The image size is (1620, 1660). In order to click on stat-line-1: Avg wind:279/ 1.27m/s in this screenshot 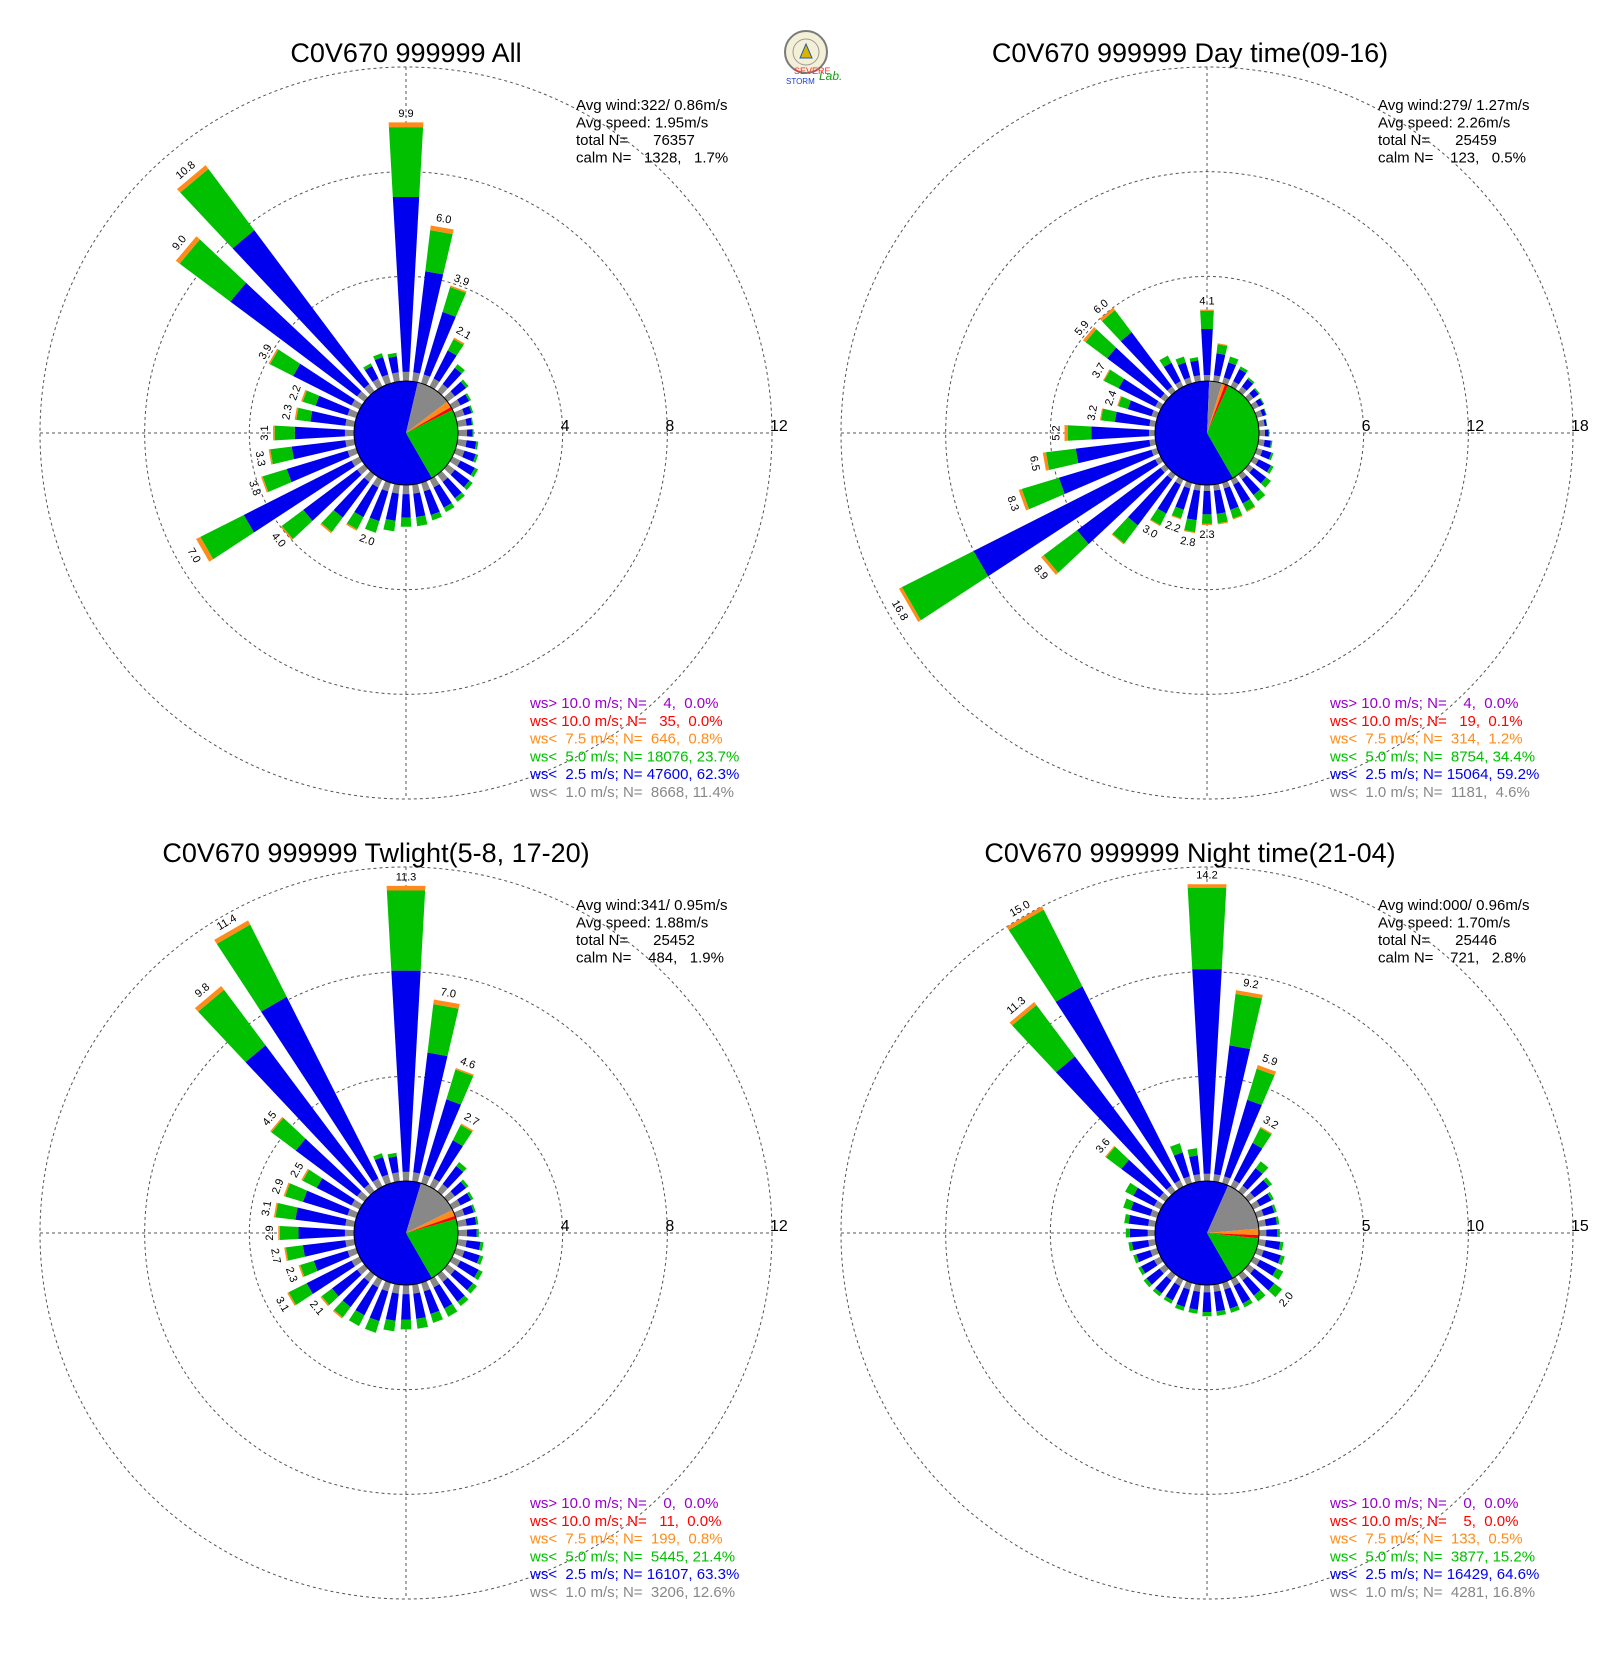, I will do `click(1453, 105)`.